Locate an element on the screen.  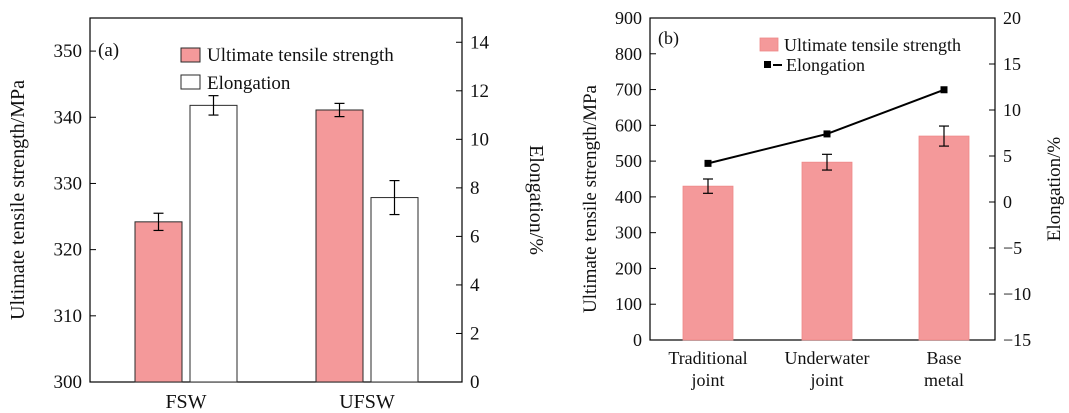
right-tick-label: 20 is located at coordinates (1012, 18).